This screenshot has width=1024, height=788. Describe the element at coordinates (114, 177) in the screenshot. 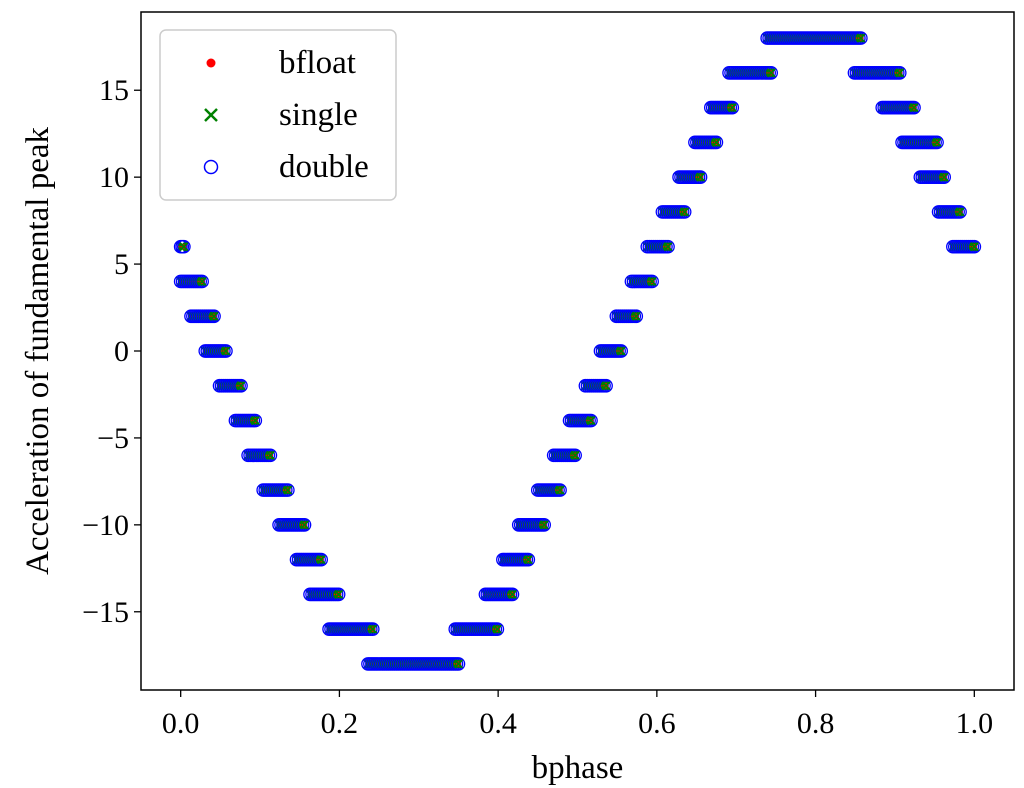

I see `y-tick-label: 10` at that location.